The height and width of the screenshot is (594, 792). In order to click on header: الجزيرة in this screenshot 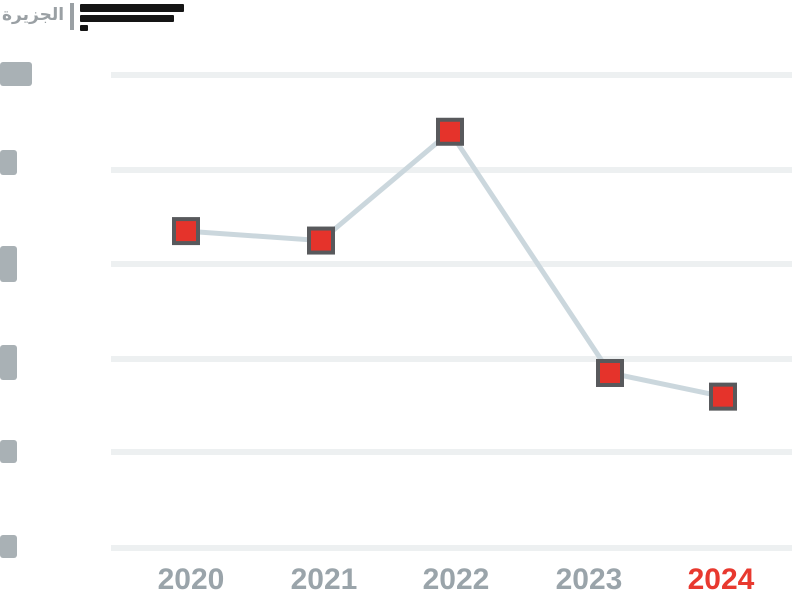, I will do `click(93, 17)`.